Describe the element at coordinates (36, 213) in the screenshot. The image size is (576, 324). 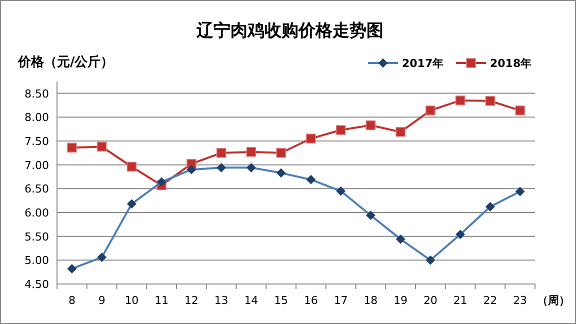
I see `y-tick-label: 6.00` at that location.